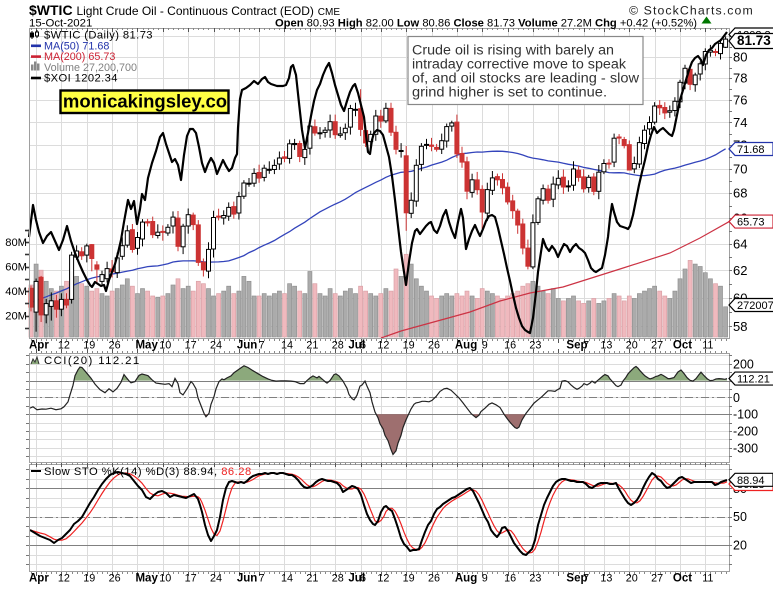  Describe the element at coordinates (743, 364) in the screenshot. I see `svg-text: 200` at that location.